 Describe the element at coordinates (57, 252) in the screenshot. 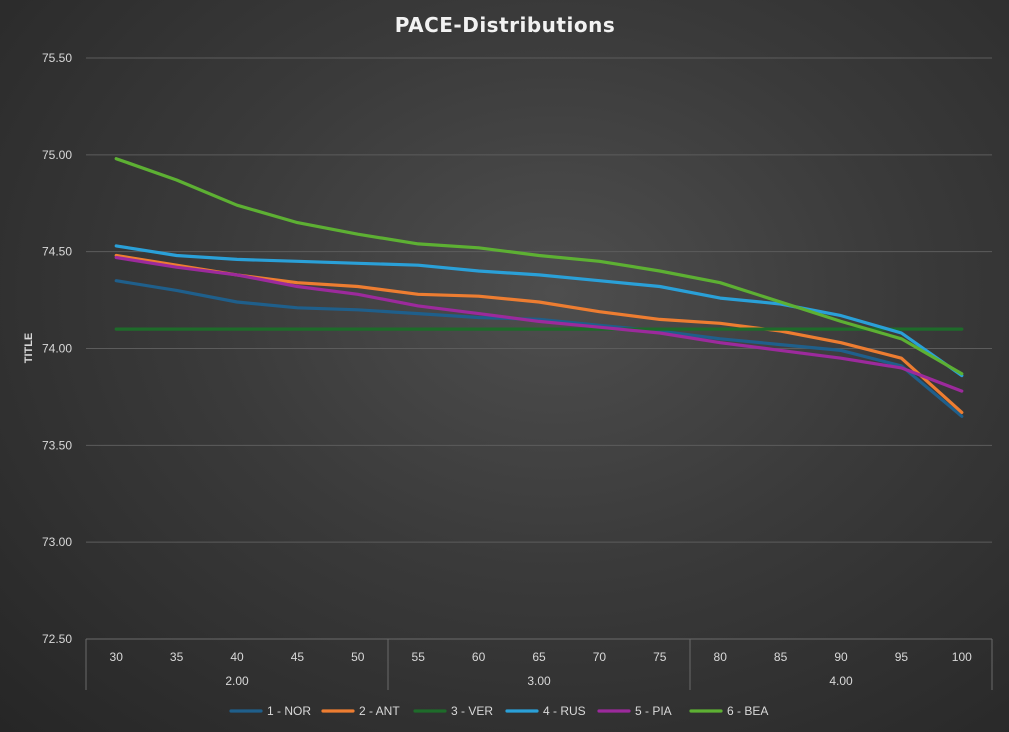

I see `y-tick-label: 74.50` at that location.